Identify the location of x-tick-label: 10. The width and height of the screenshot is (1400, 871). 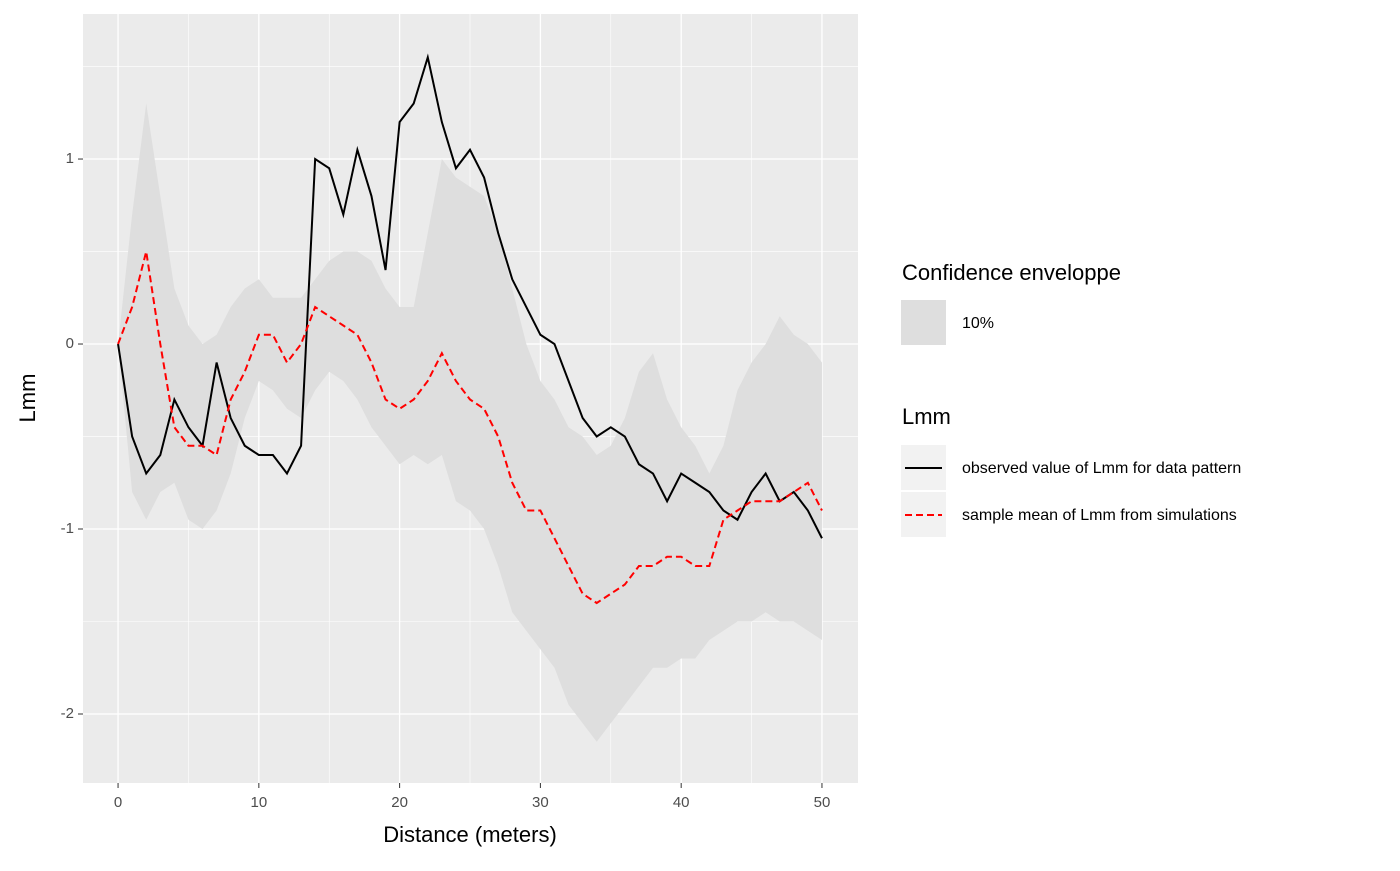
(258, 802).